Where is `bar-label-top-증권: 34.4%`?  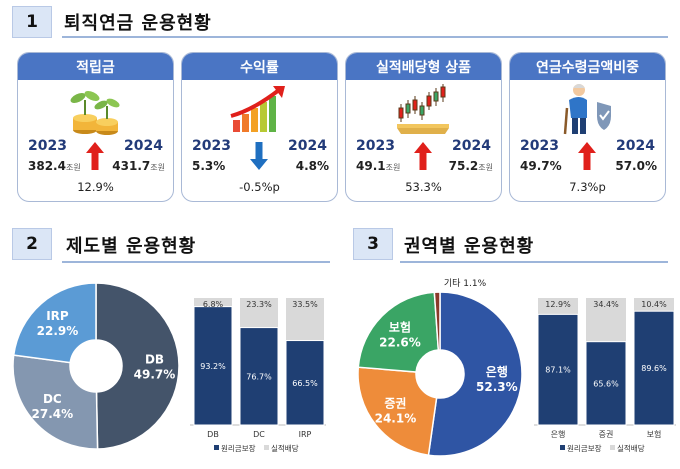
bar-label-top-증권: 34.4% is located at coordinates (606, 304).